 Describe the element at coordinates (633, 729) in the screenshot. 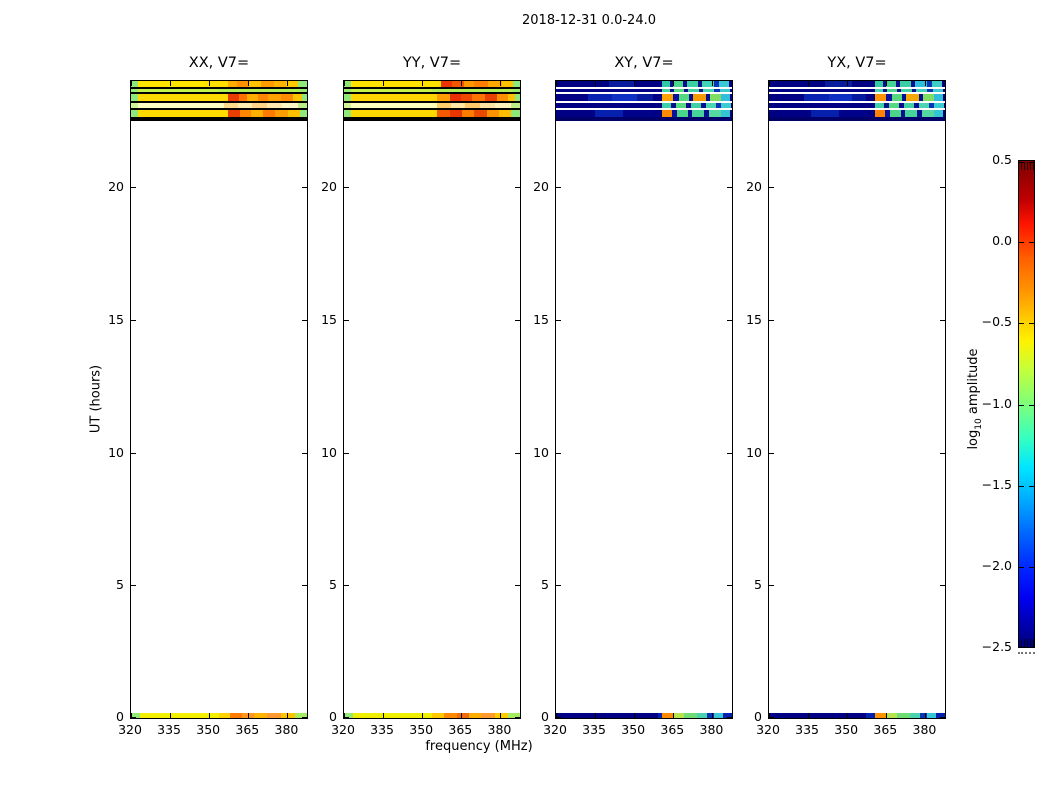

I see `x-tick-label: 350` at that location.